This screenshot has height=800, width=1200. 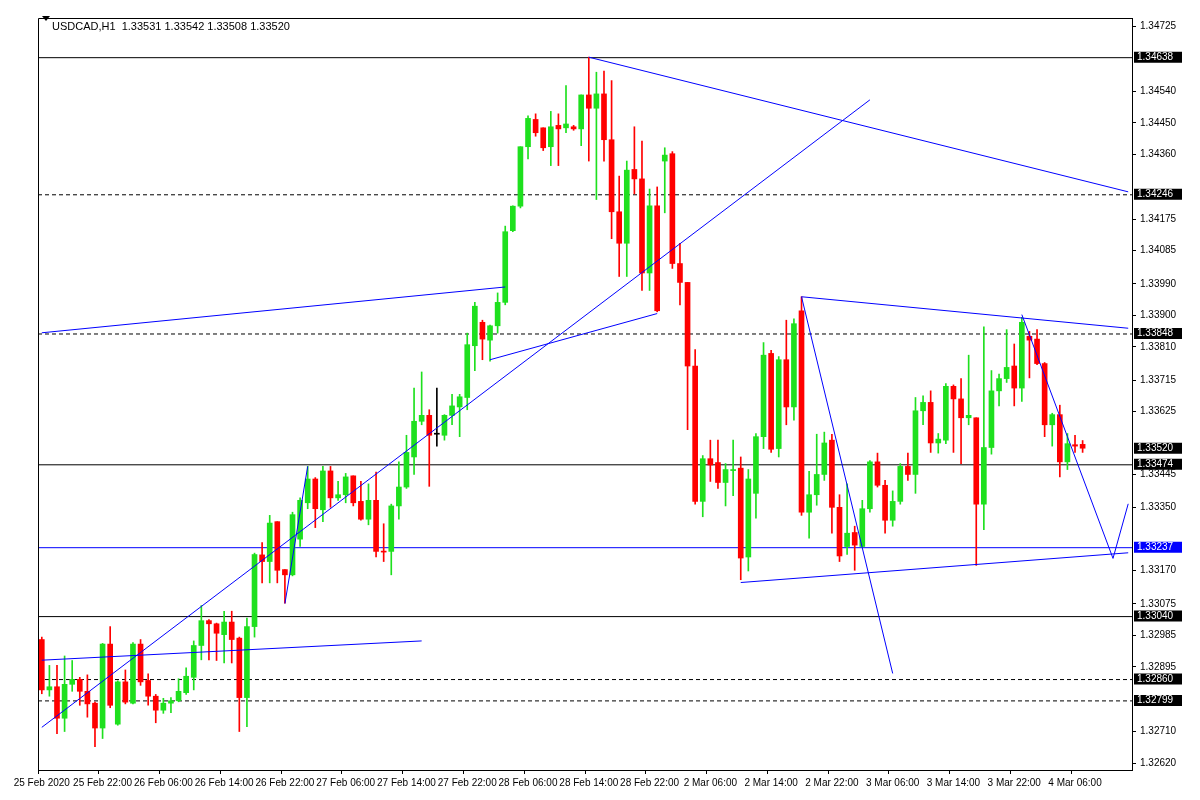 What do you see at coordinates (1155, 615) in the screenshot?
I see `ref-line-label: 1.33040` at bounding box center [1155, 615].